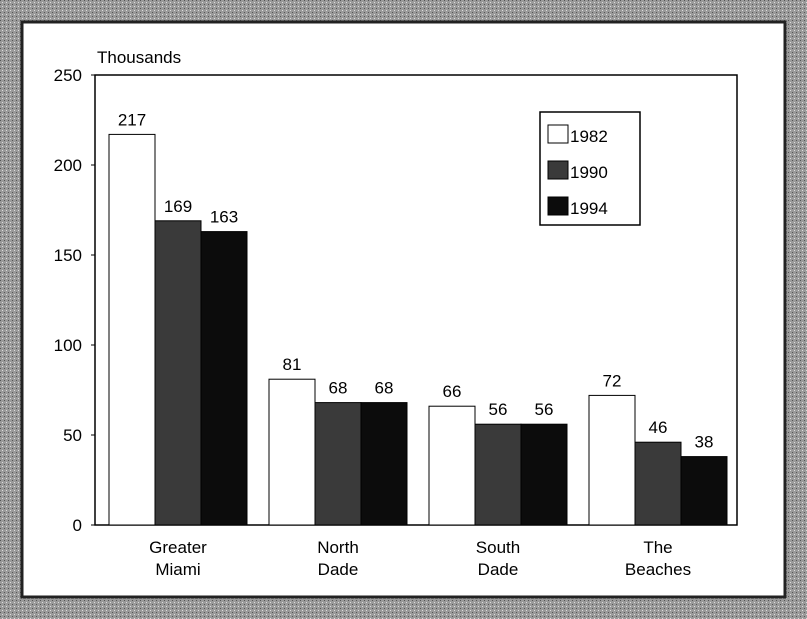 The image size is (807, 619). What do you see at coordinates (589, 136) in the screenshot?
I see `legend-label: 1982` at bounding box center [589, 136].